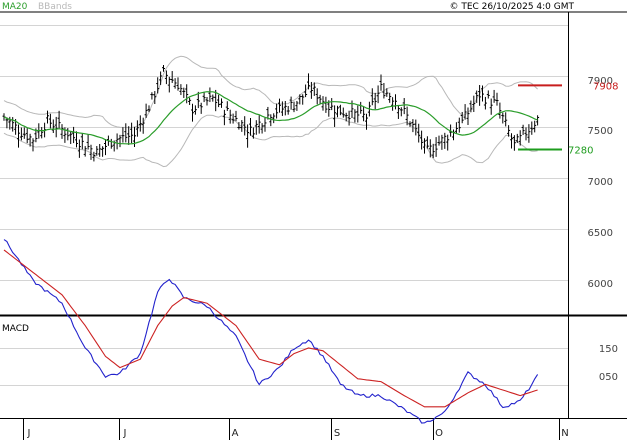 The width and height of the screenshot is (627, 440). What do you see at coordinates (608, 377) in the screenshot?
I see `macd-tick-label: 050` at bounding box center [608, 377].